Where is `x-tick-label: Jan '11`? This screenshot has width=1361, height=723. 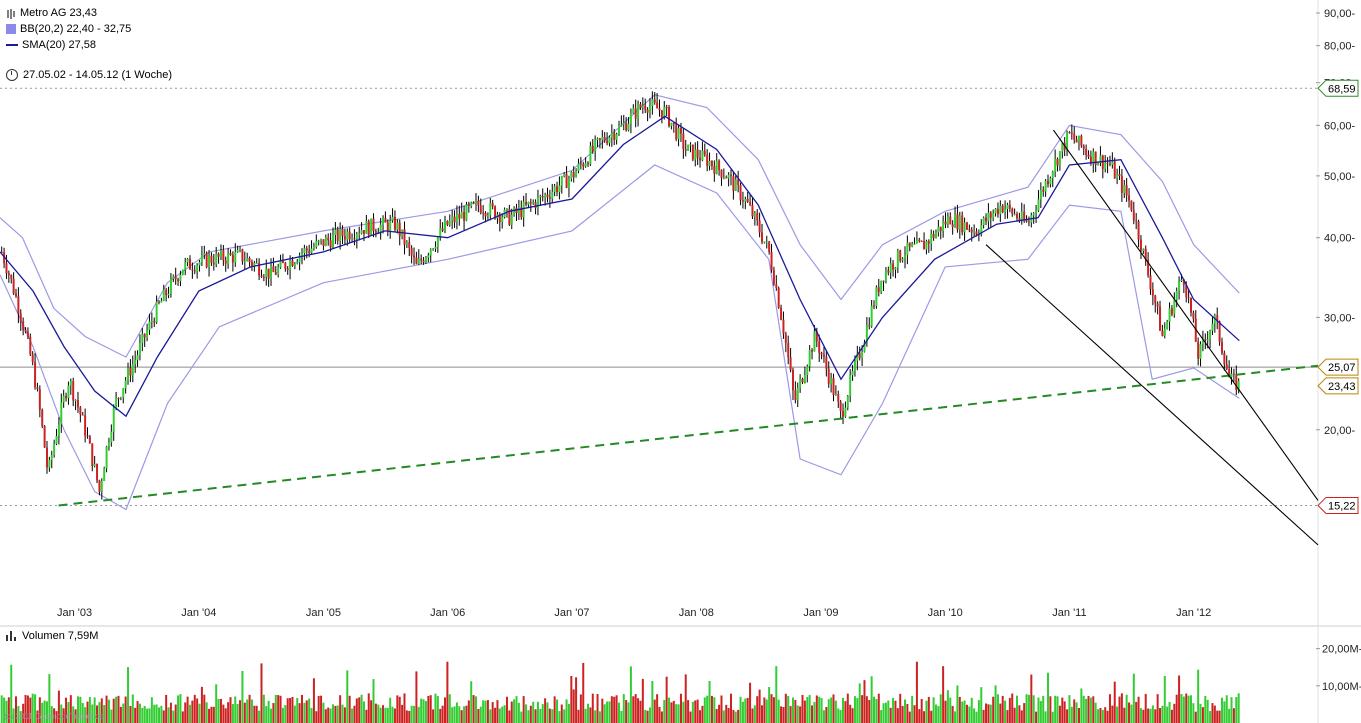
x-tick-label: Jan '11 is located at coordinates (1069, 613).